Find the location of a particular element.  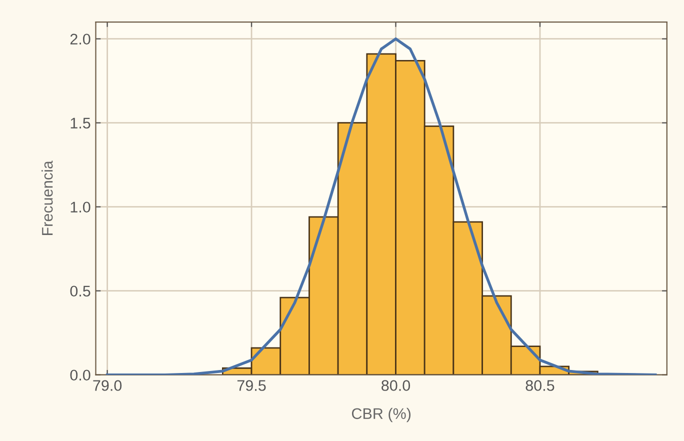

y-tick-label: 1.0 is located at coordinates (80, 207).